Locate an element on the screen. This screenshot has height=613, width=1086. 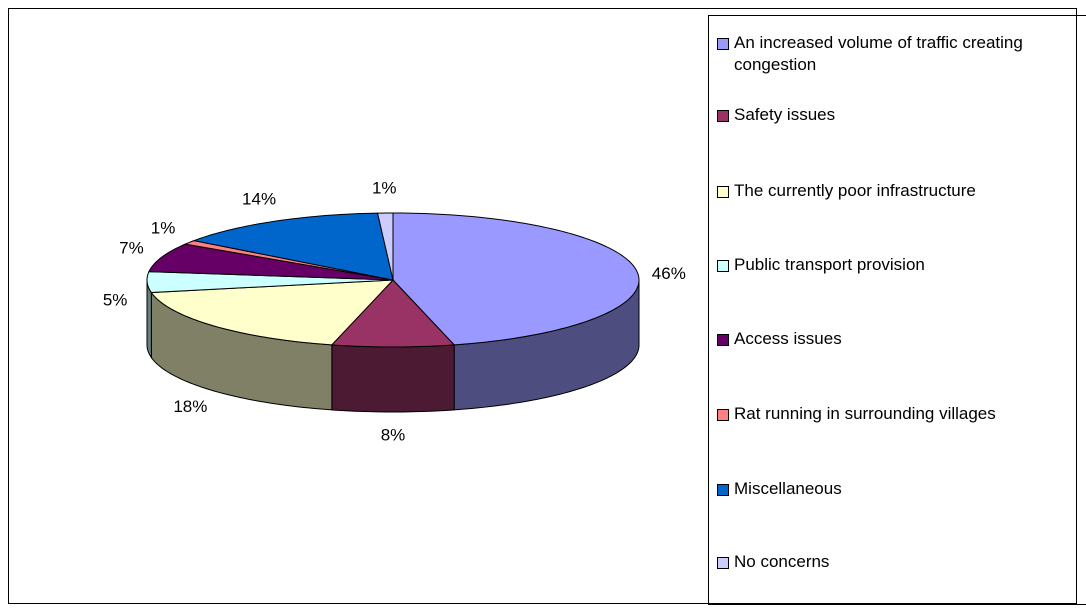
legend-label: Public transport provision is located at coordinates (829, 264).